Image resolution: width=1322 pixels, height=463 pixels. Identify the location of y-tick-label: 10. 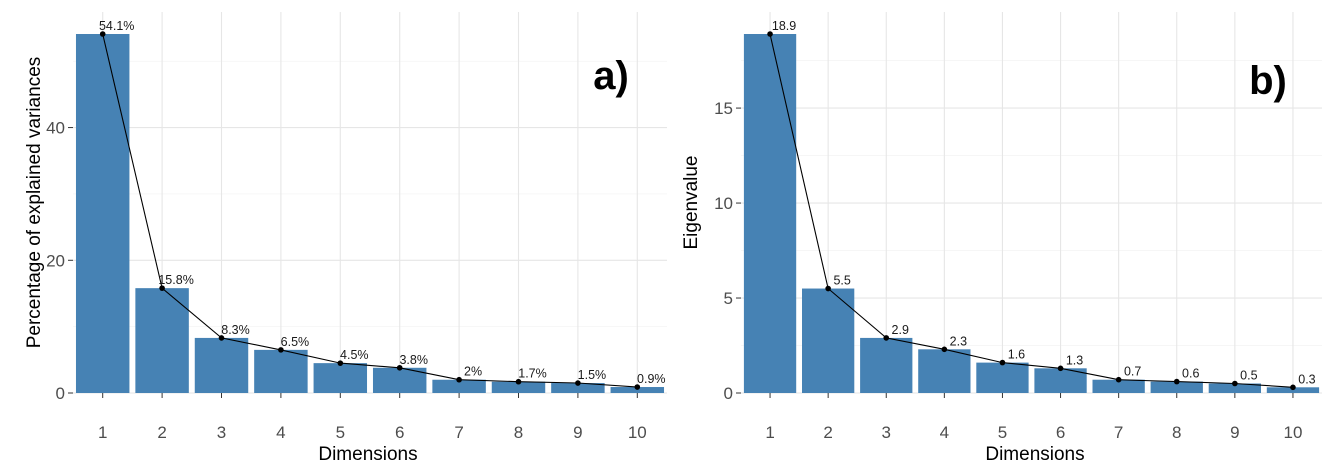
(723, 203).